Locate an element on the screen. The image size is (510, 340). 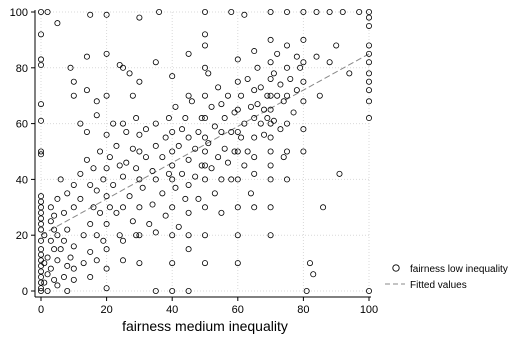
legend-marker-scatter is located at coordinates (396, 268).